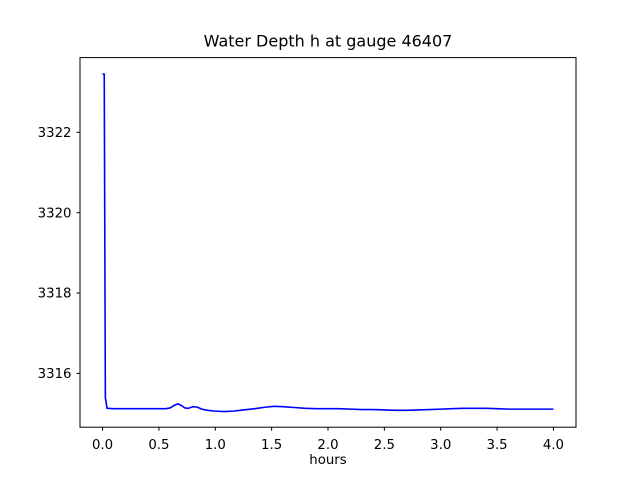 The height and width of the screenshot is (480, 640). I want to click on x-tick-label: 4.0, so click(553, 445).